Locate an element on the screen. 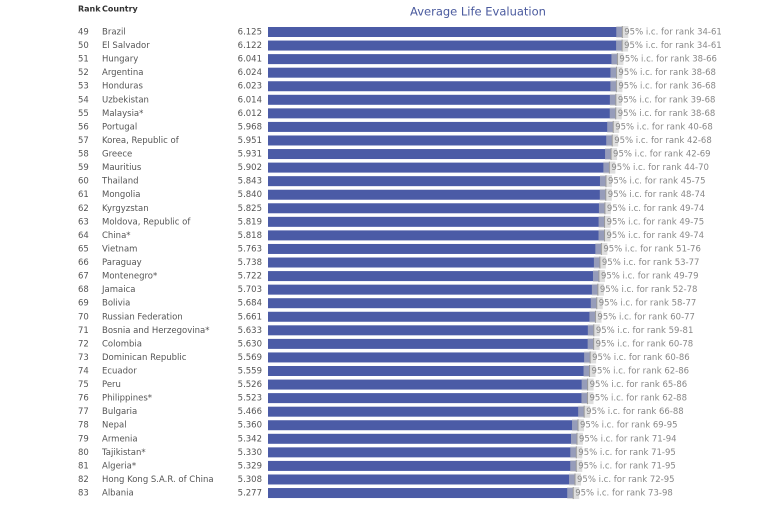  rank: 76 is located at coordinates (83, 399).